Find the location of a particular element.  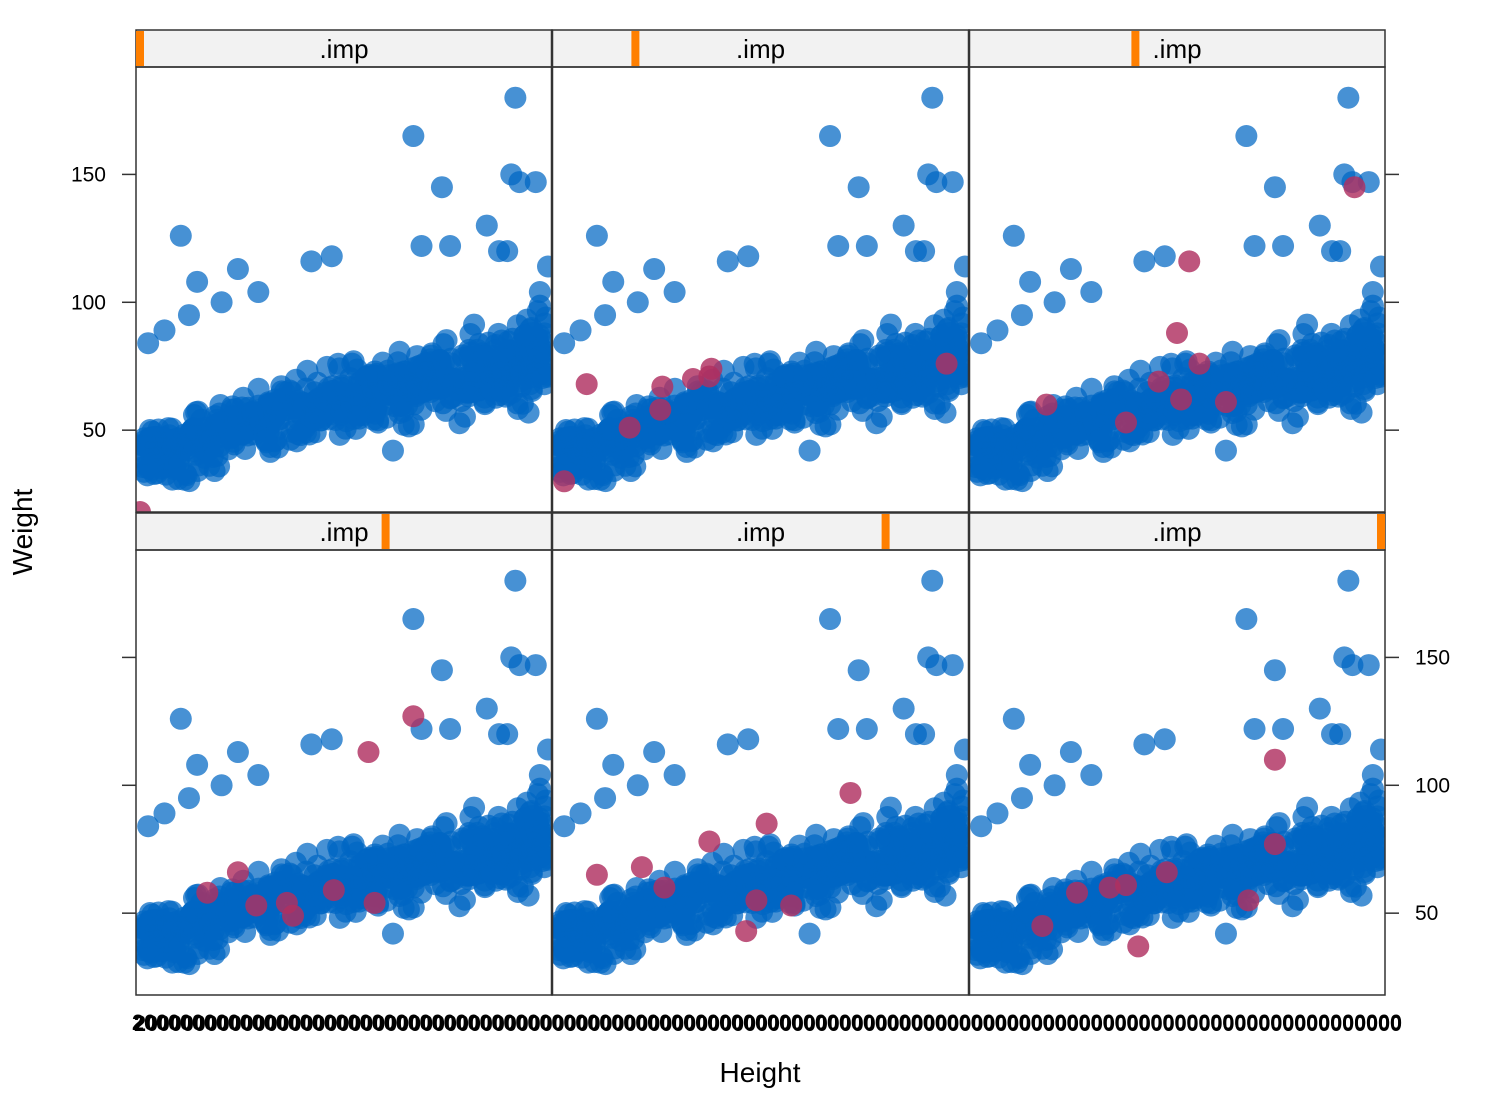

panel-3: .imp is located at coordinates (1177, 271).